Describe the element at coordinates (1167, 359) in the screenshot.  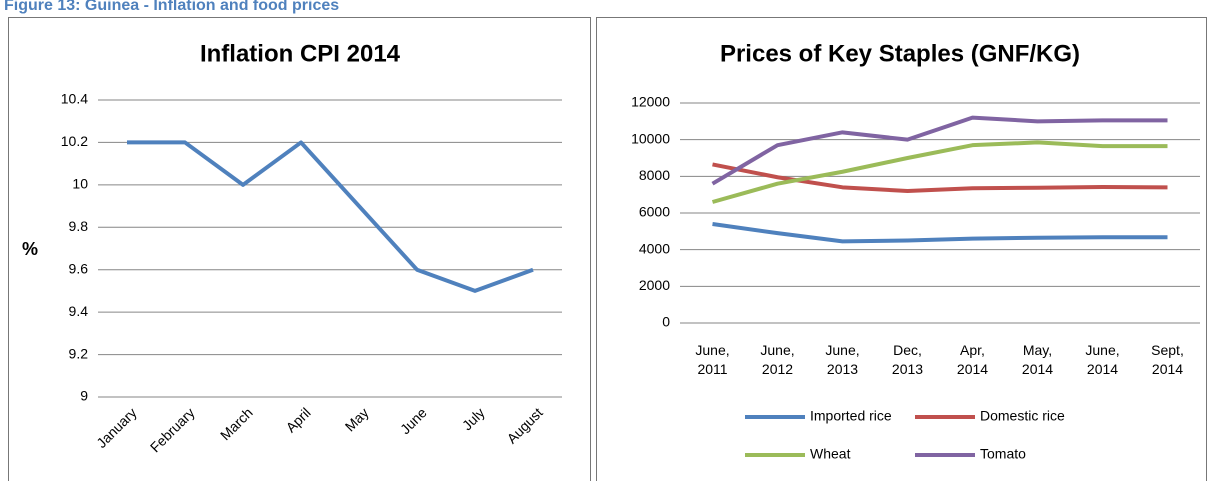
I see `x-tick-label: Sept, 2014` at that location.